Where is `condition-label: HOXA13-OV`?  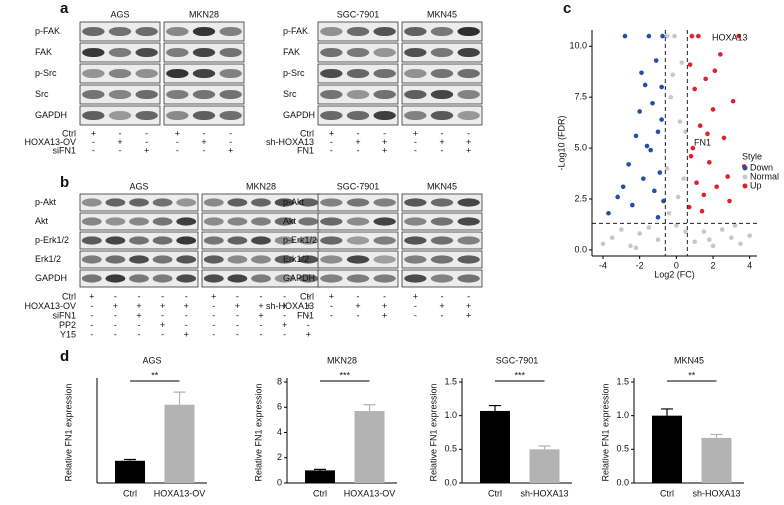
condition-label: HOXA13-OV is located at coordinates (50, 306).